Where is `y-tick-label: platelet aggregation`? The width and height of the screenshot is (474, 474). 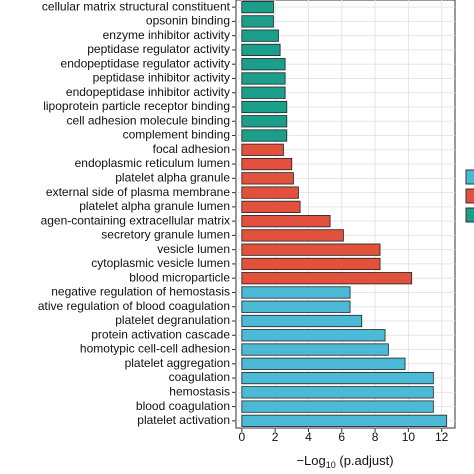 y-tick-label: platelet aggregation is located at coordinates (177, 363).